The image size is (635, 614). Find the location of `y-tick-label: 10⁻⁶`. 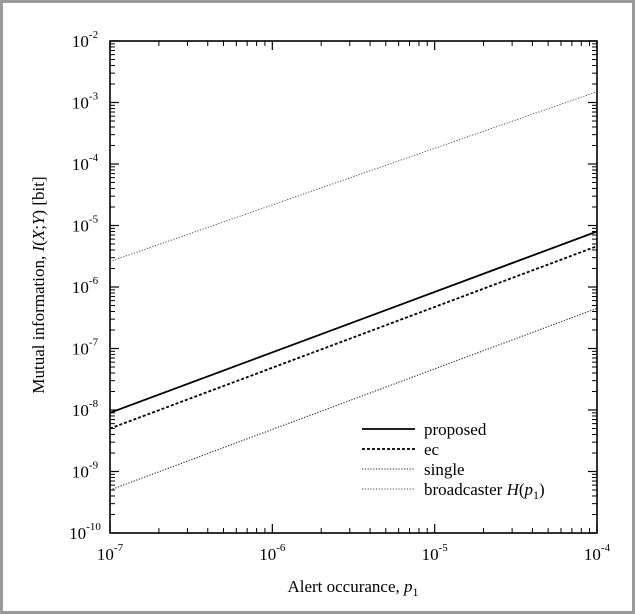

y-tick-label: 10⁻⁶ is located at coordinates (85, 286).